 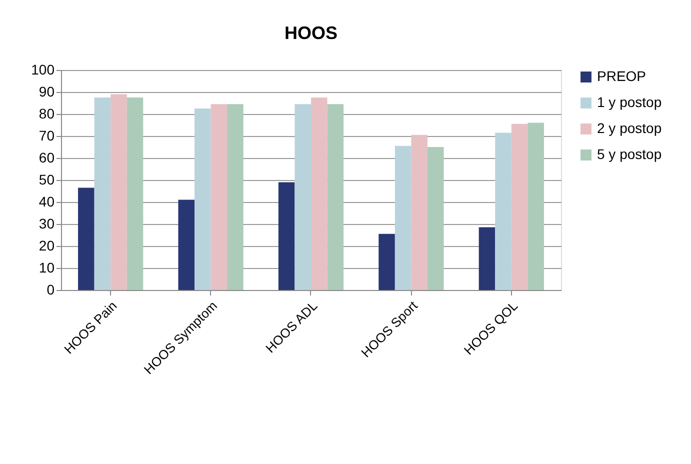 What do you see at coordinates (629, 128) in the screenshot?
I see `legend-label: 2 y postop` at bounding box center [629, 128].